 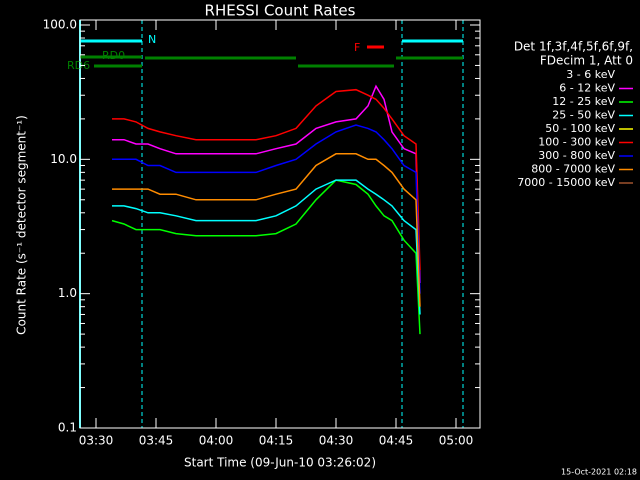 What do you see at coordinates (566, 182) in the screenshot?
I see `legend-label: 7000 - 15000 keV` at bounding box center [566, 182].